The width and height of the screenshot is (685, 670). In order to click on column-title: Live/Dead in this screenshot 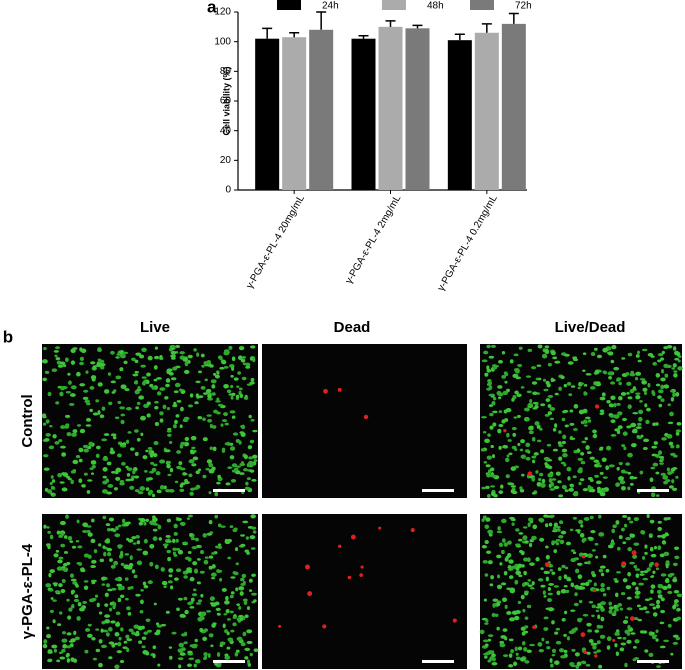, I will do `click(590, 327)`.